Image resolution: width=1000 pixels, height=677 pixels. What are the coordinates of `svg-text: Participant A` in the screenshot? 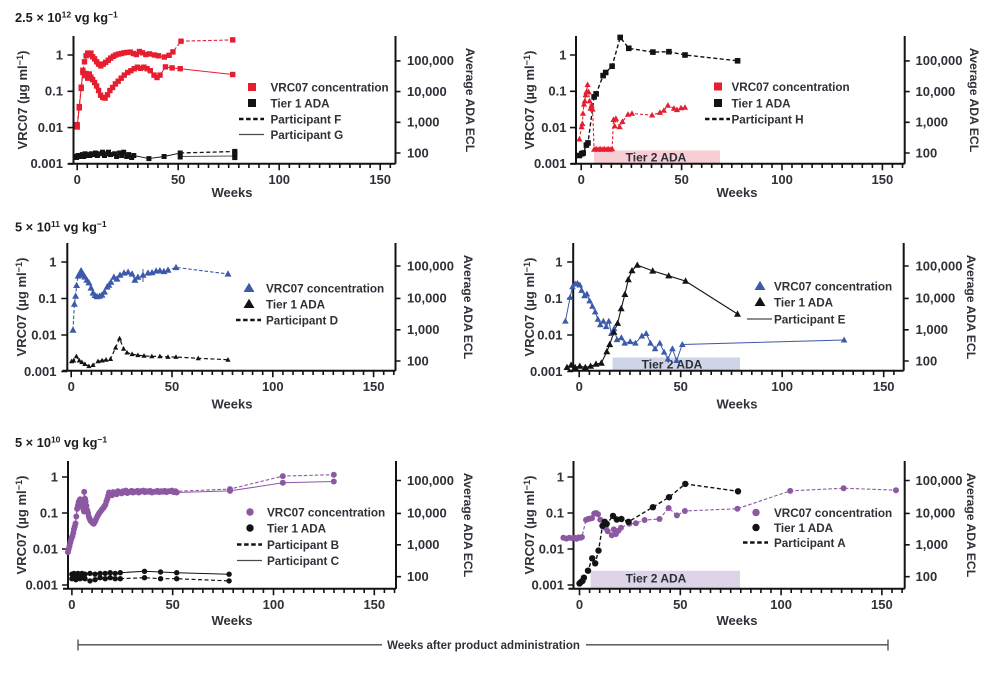 It's located at (810, 543).